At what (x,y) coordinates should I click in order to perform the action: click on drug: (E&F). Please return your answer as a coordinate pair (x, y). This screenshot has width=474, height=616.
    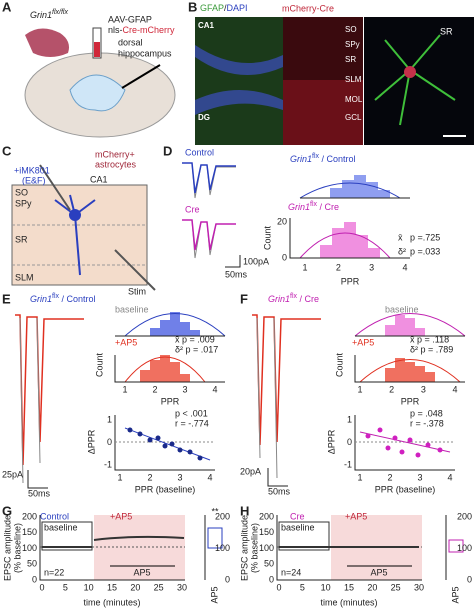
    Looking at the image, I should click on (34, 180).